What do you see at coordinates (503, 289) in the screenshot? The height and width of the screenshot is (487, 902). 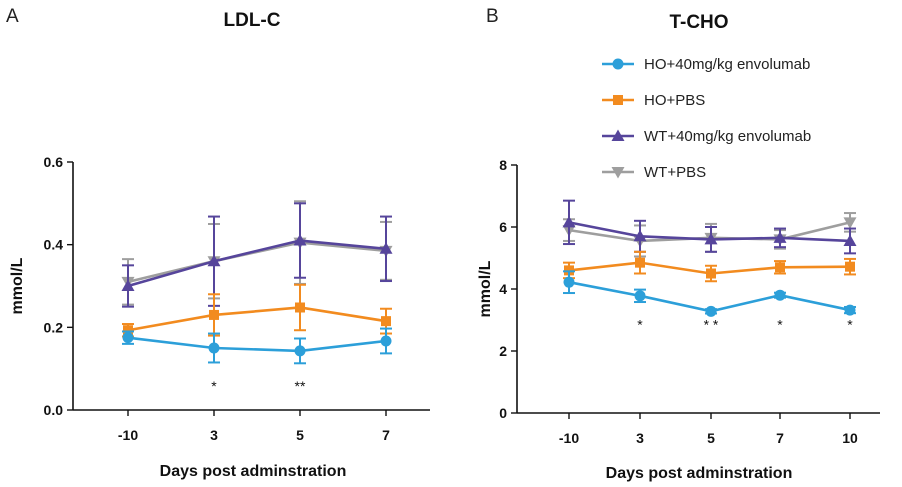 I see `y-tick-label: 4` at bounding box center [503, 289].